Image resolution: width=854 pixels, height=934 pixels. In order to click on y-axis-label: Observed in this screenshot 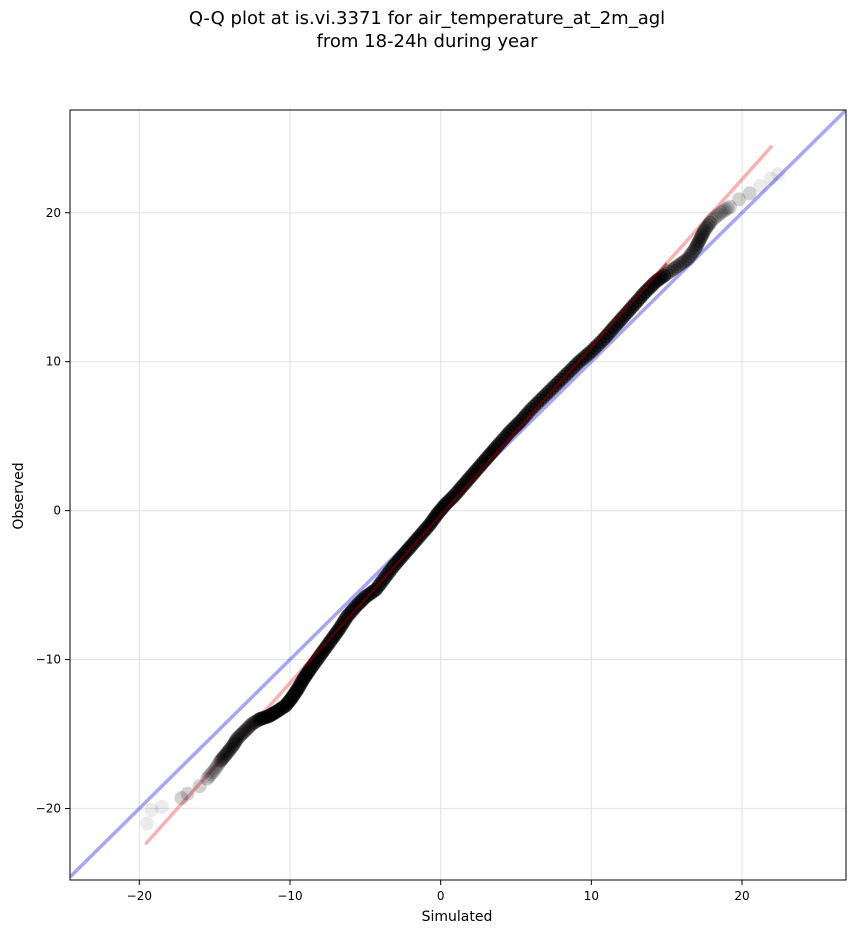, I will do `click(19, 495)`.